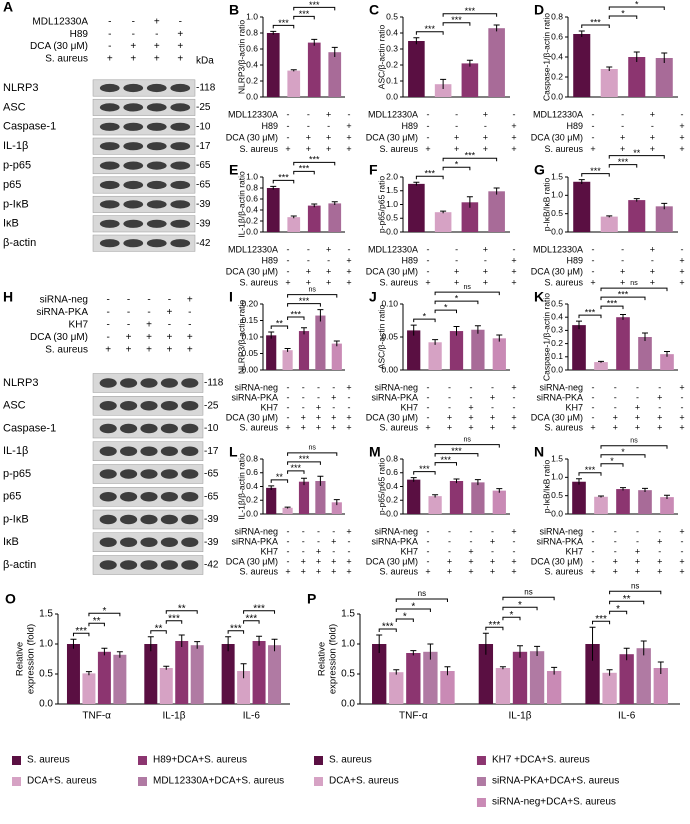  What do you see at coordinates (557, 477) in the screenshot?
I see `y-tick-label: 1.0` at bounding box center [557, 477].